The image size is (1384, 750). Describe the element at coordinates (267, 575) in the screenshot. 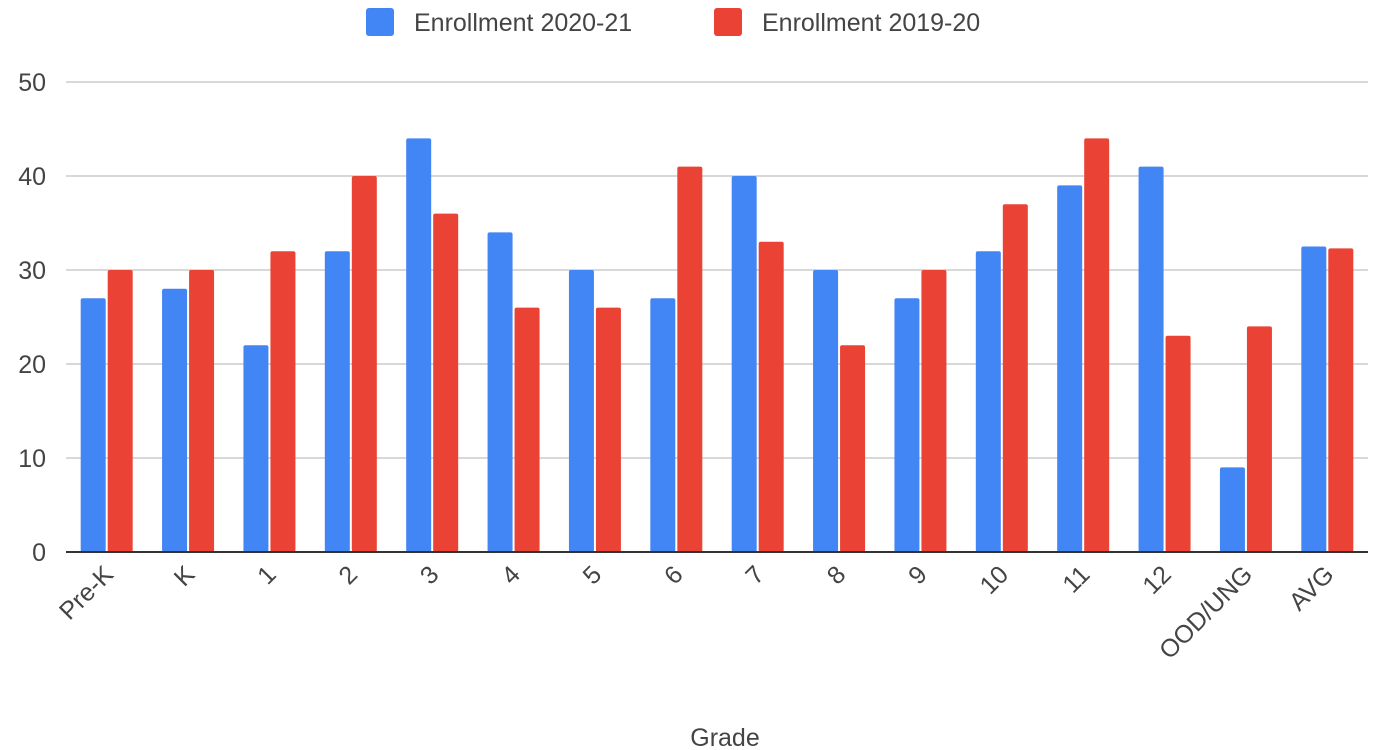

I see `x-tick-label-1: 1` at that location.